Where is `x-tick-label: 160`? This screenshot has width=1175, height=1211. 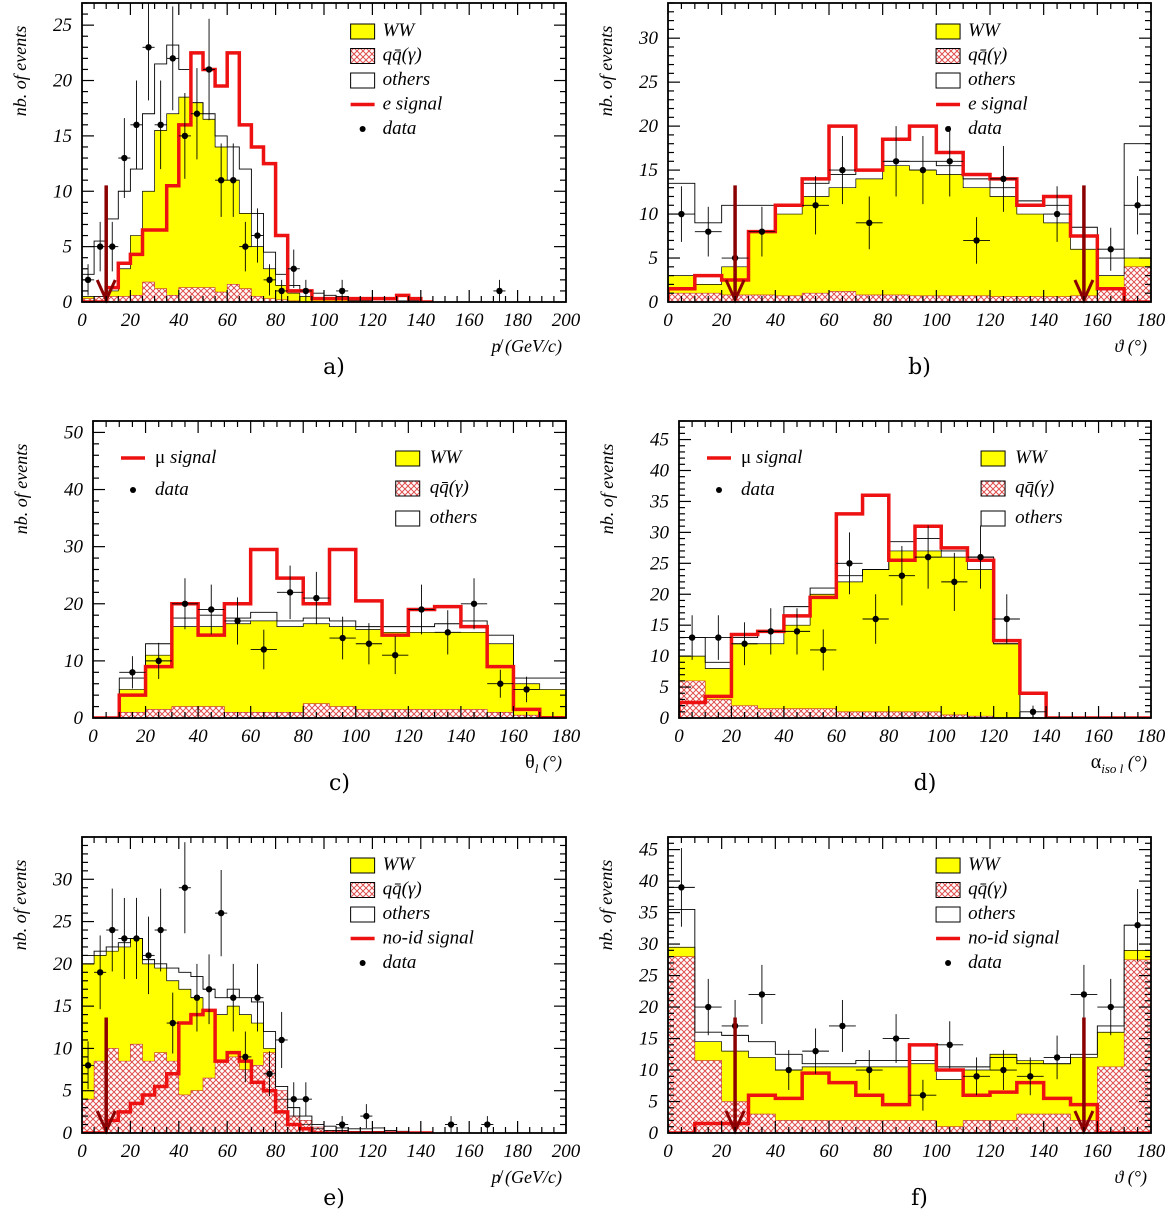 x-tick-label: 160 is located at coordinates (1097, 320).